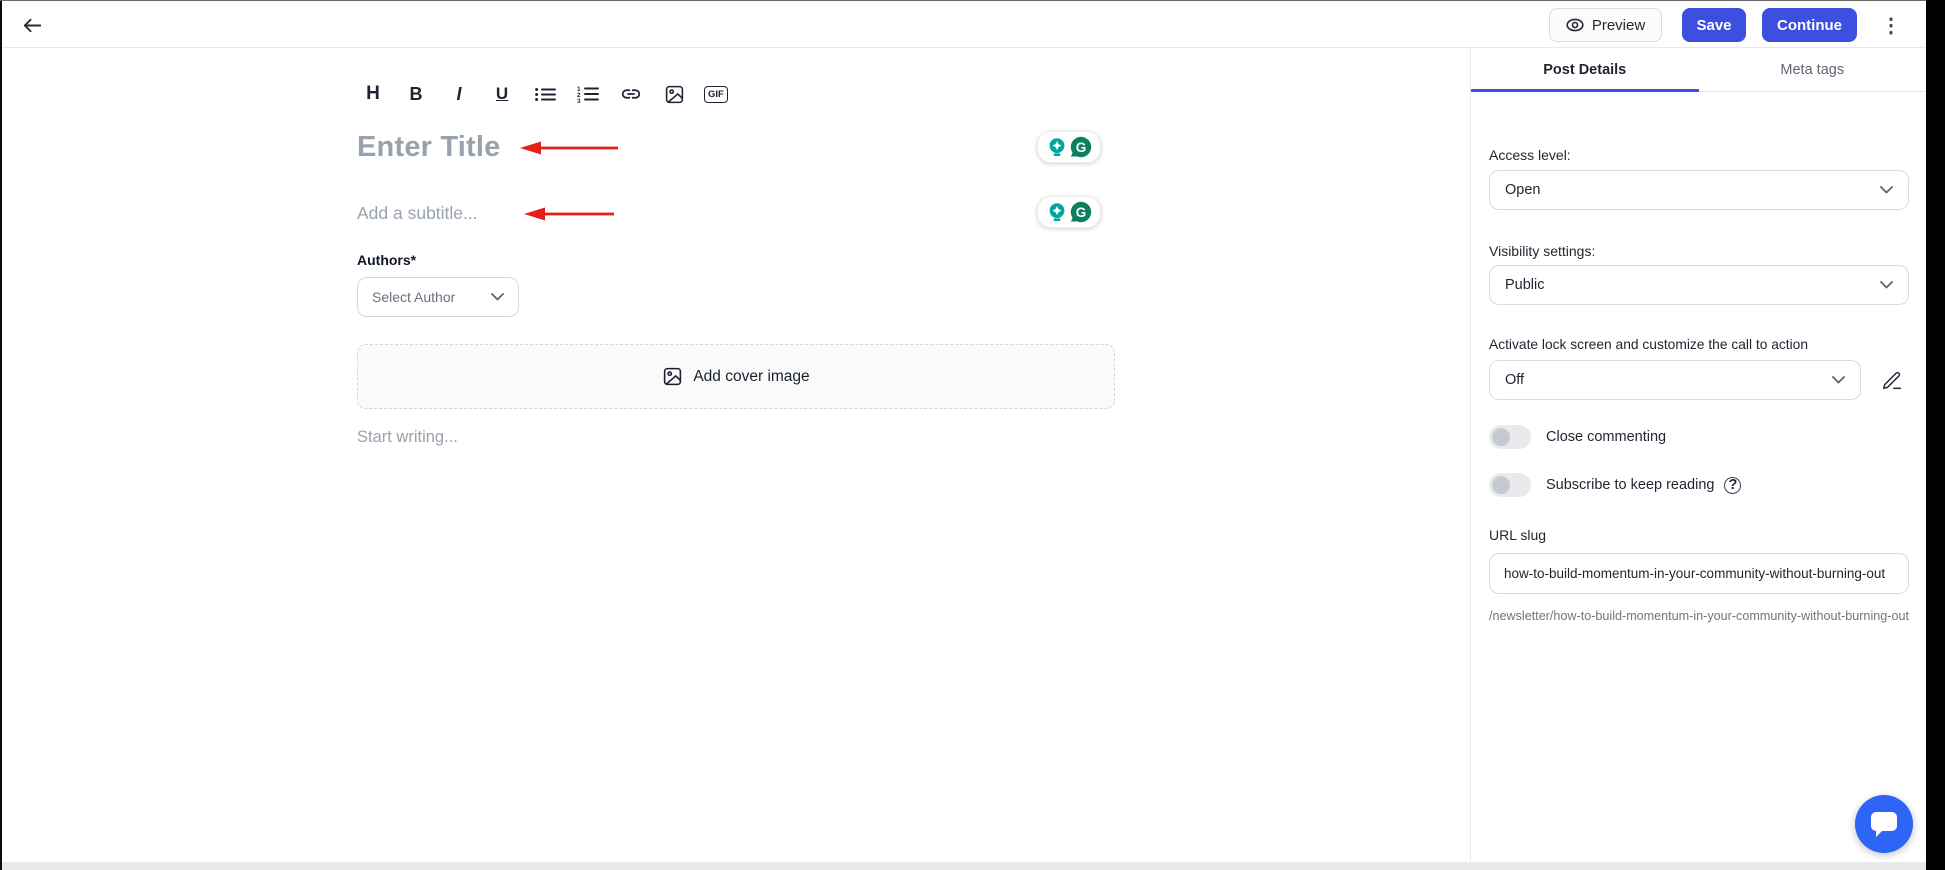 Image resolution: width=1945 pixels, height=870 pixels. What do you see at coordinates (387, 260) in the screenshot?
I see `authors-label: Authors*` at bounding box center [387, 260].